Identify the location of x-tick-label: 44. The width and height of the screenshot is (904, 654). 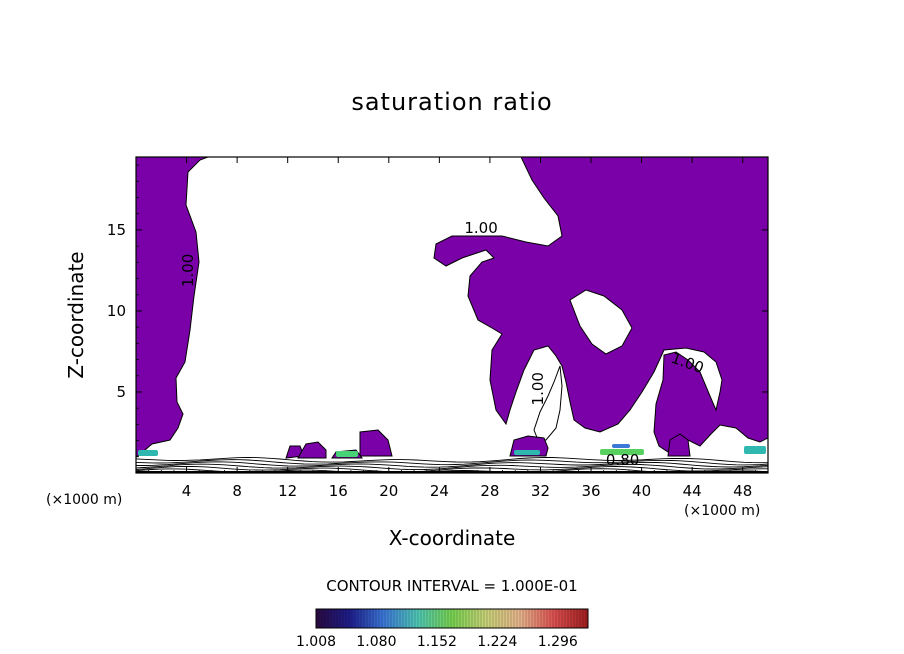
(692, 491).